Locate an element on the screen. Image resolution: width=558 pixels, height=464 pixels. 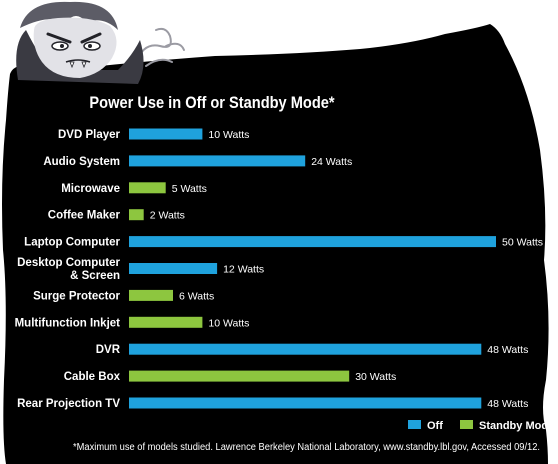
legend-label-standby: Standby Mode is located at coordinates (516, 426).